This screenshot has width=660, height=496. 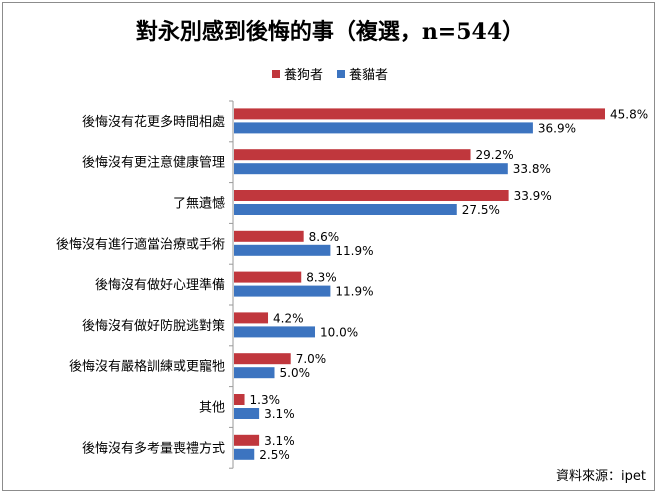 I want to click on value-label-dog: 7.0%, so click(x=311, y=359).